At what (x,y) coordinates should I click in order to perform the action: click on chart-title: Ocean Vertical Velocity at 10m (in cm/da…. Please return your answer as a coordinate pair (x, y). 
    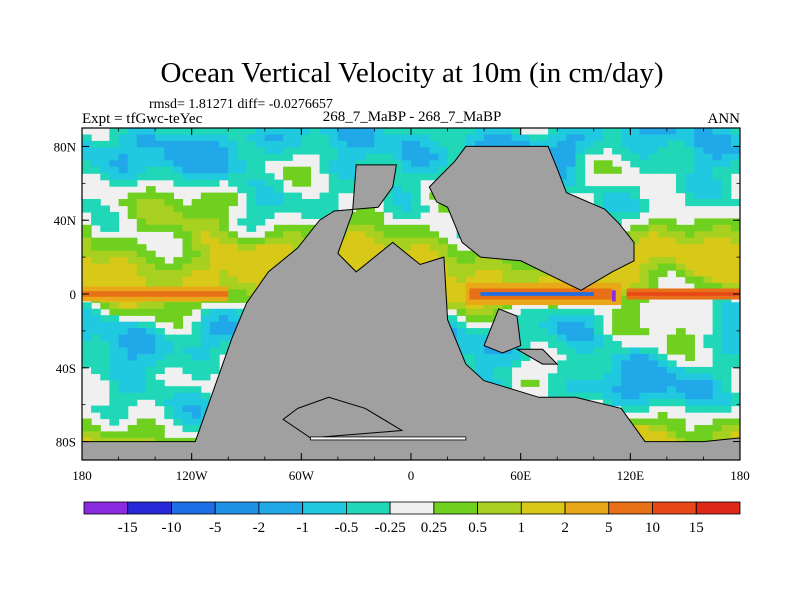
    Looking at the image, I should click on (411, 73).